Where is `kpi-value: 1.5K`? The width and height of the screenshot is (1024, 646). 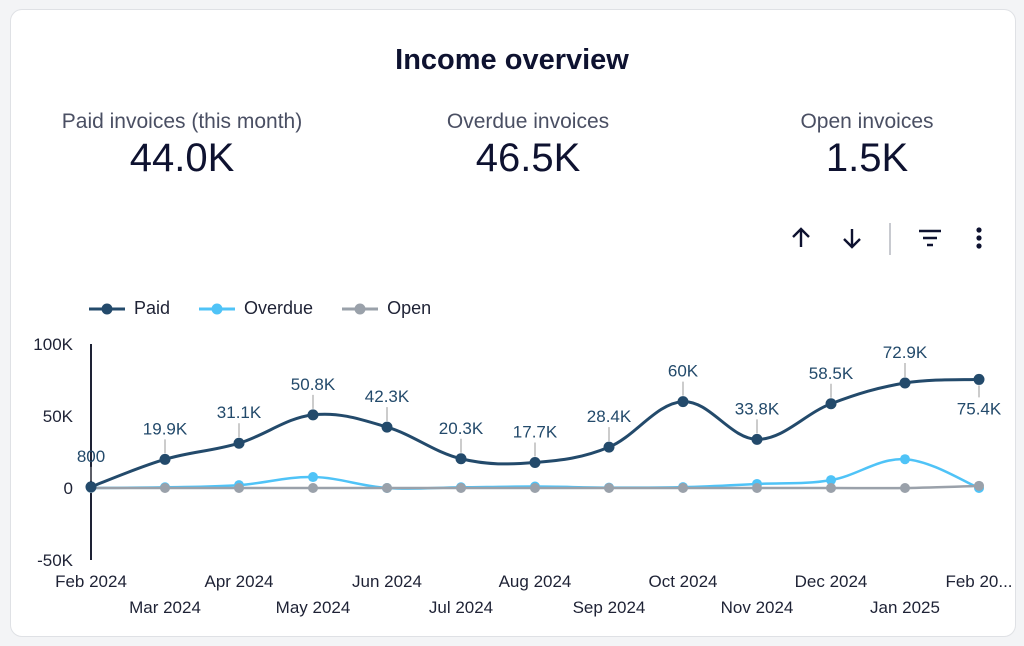 kpi-value: 1.5K is located at coordinates (867, 158).